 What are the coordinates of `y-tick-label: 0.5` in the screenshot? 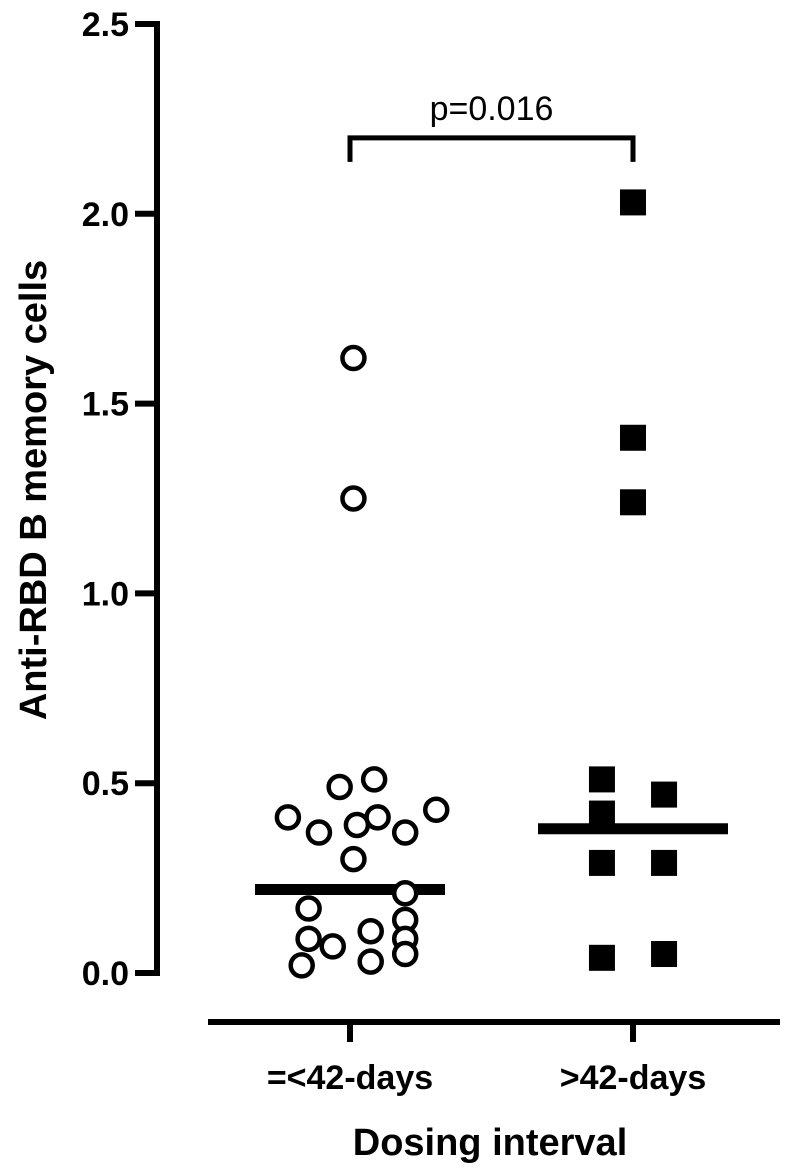 It's located at (105, 784).